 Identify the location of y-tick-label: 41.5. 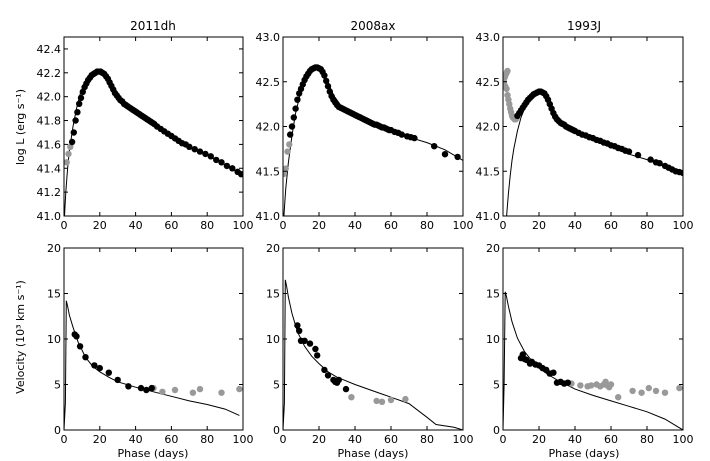
(488, 171).